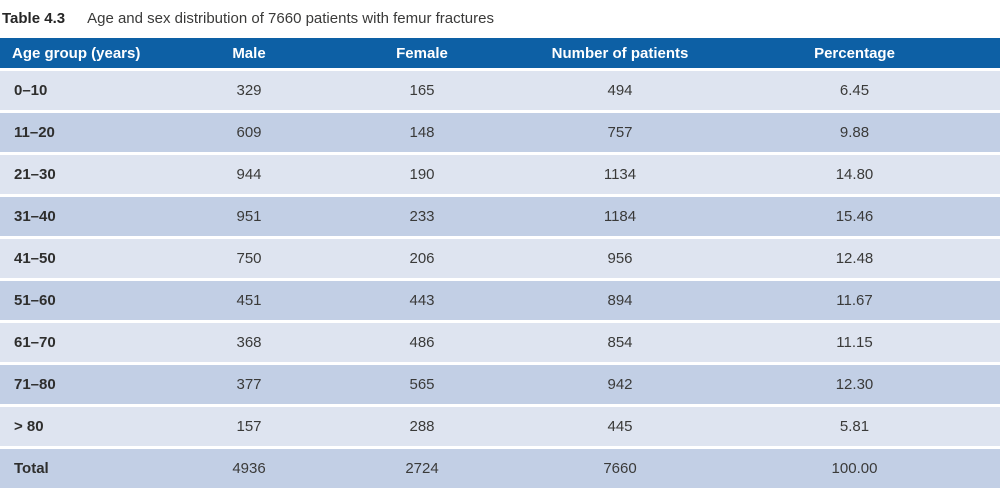 Image resolution: width=1000 pixels, height=491 pixels. What do you see at coordinates (620, 216) in the screenshot?
I see `patients-cell: 1184` at bounding box center [620, 216].